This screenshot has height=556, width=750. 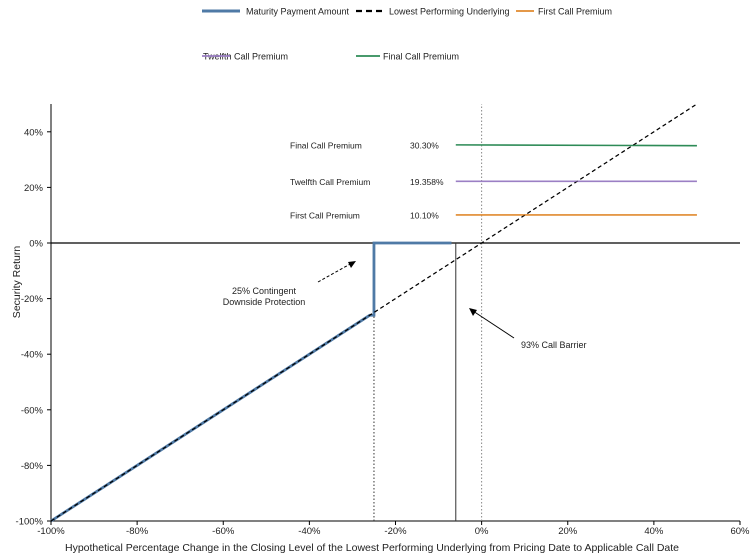 What do you see at coordinates (421, 57) in the screenshot?
I see `legend-label-final-call-premium: Final Call Premium` at bounding box center [421, 57].